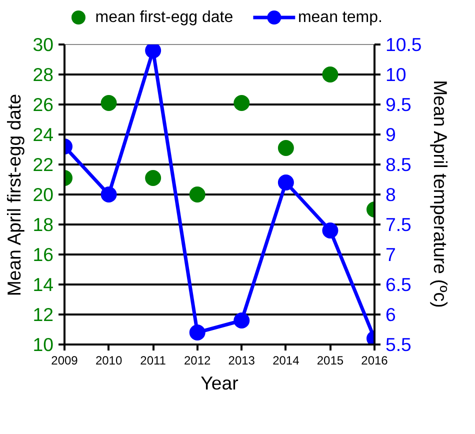  What do you see at coordinates (43, 284) in the screenshot?
I see `y-tick-label: 14` at bounding box center [43, 284].